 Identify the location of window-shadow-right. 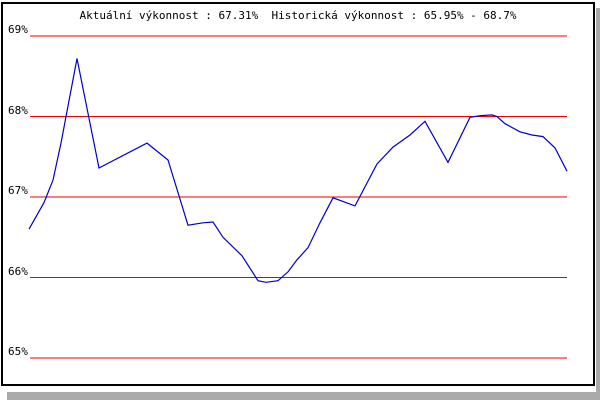
(598, 204).